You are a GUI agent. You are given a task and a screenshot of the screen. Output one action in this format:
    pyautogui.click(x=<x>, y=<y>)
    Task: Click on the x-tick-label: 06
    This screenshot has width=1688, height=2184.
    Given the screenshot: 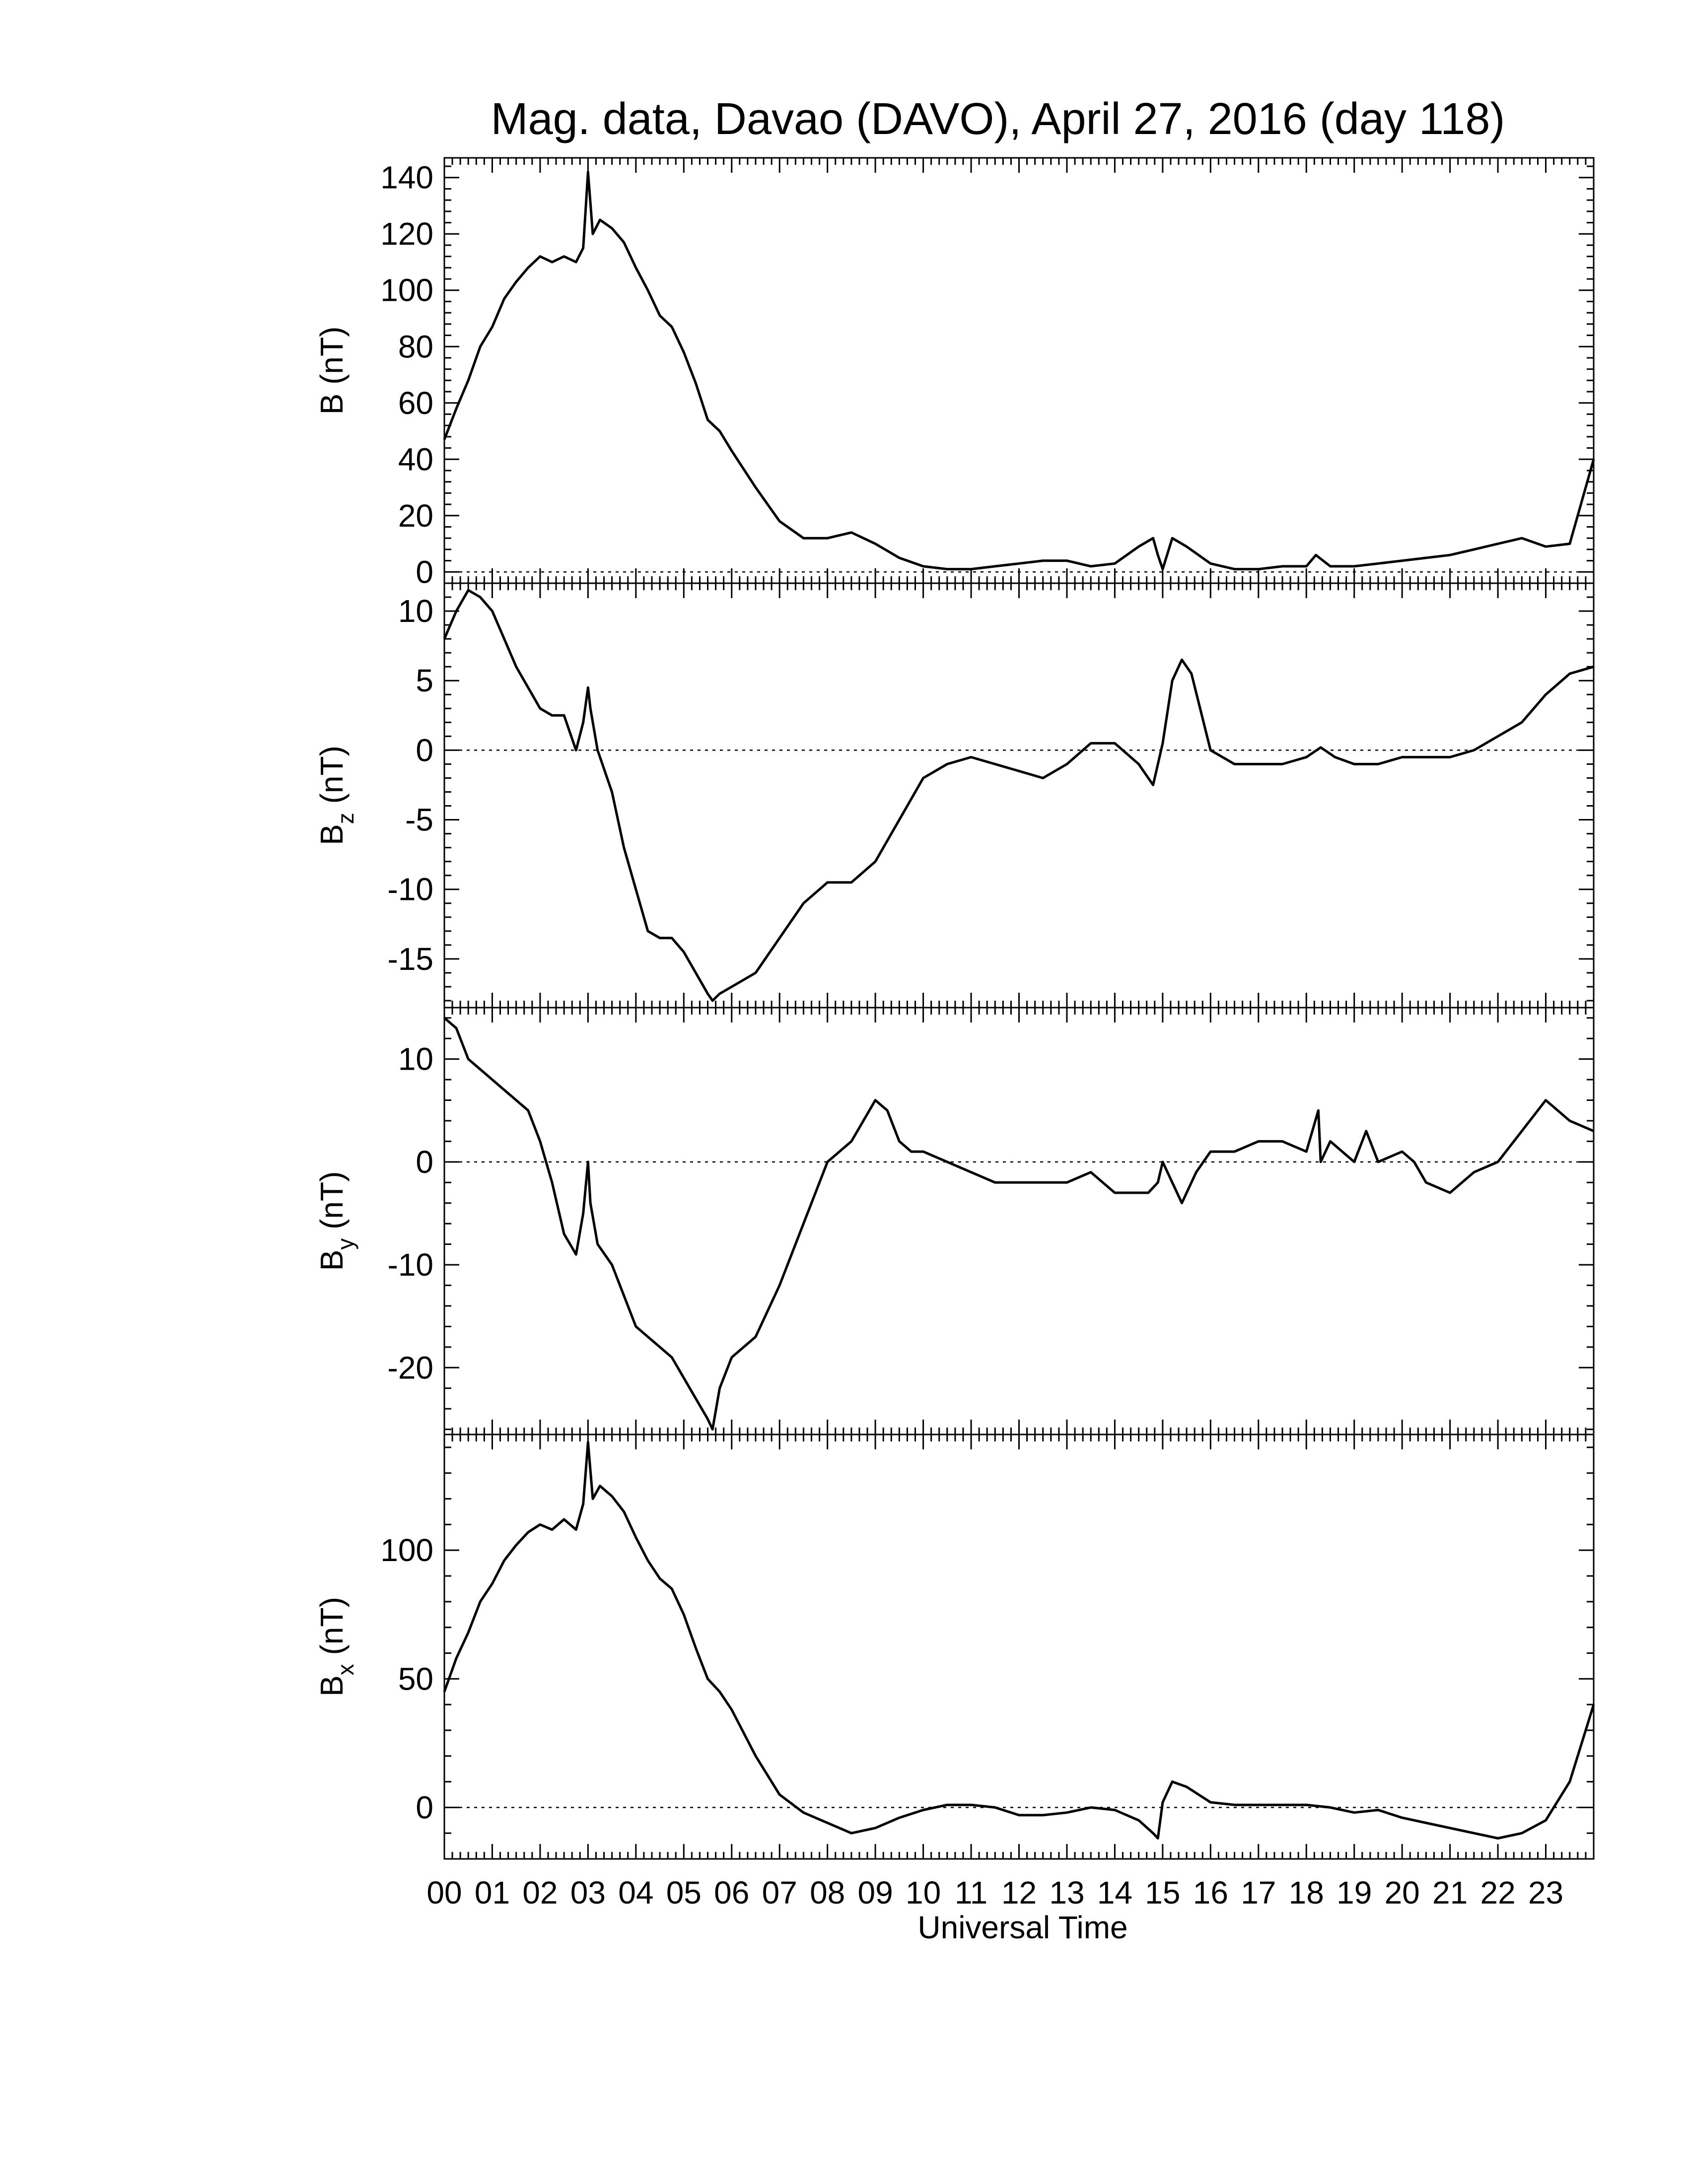 What is the action you would take?
    pyautogui.click(x=731, y=1893)
    